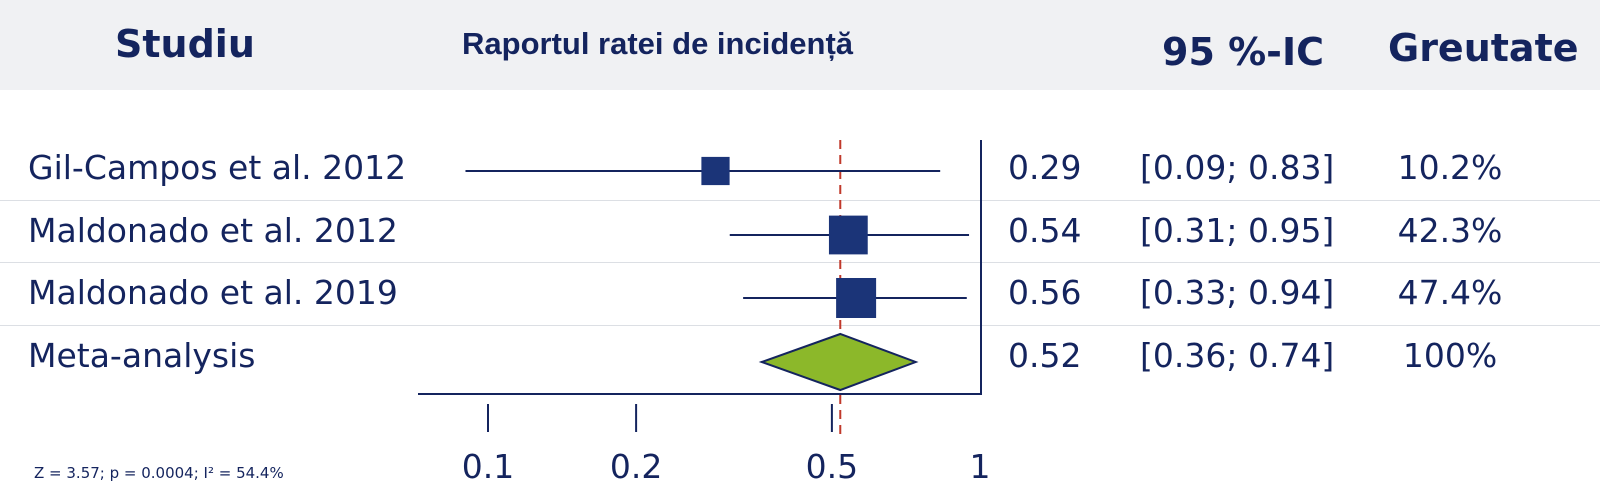 This screenshot has height=500, width=1600. Describe the element at coordinates (213, 292) in the screenshot. I see `study-label: Maldonado et al. 2019` at that location.